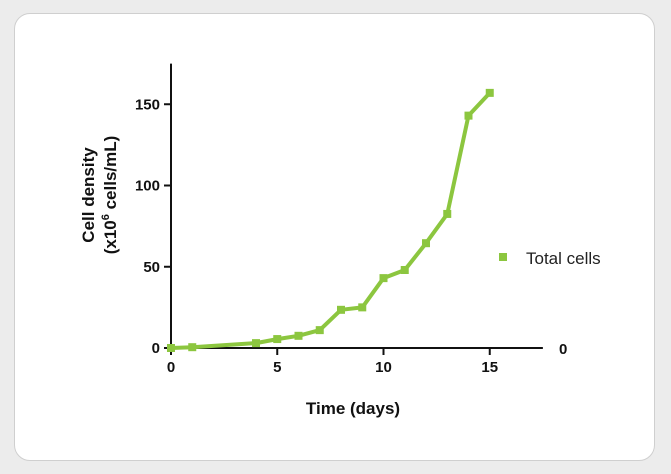 The height and width of the screenshot is (474, 671). Describe the element at coordinates (383, 367) in the screenshot. I see `x-tick-label: 10` at that location.